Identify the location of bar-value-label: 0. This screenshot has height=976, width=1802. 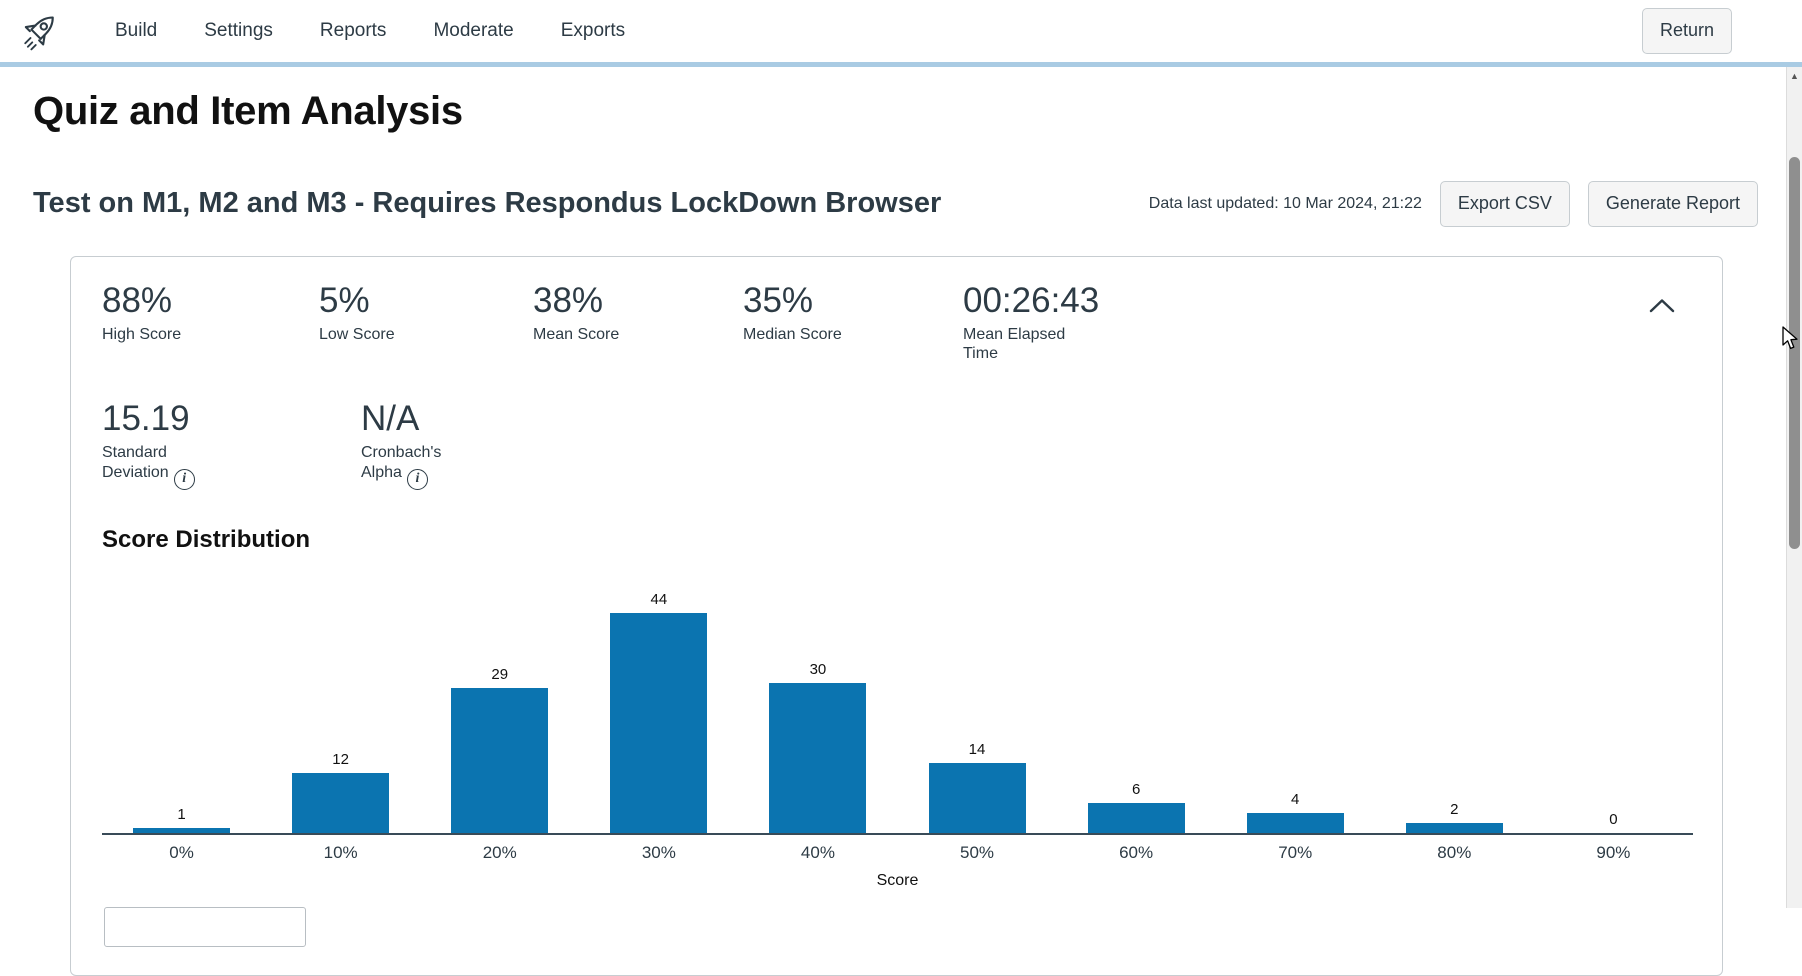
(1613, 819).